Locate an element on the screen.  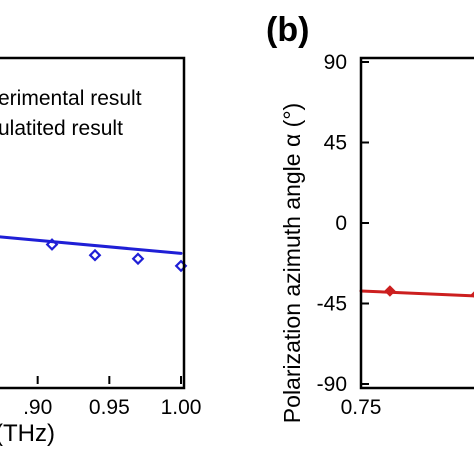
panel-b-y-tick-label-4: -90 is located at coordinates (332, 384).